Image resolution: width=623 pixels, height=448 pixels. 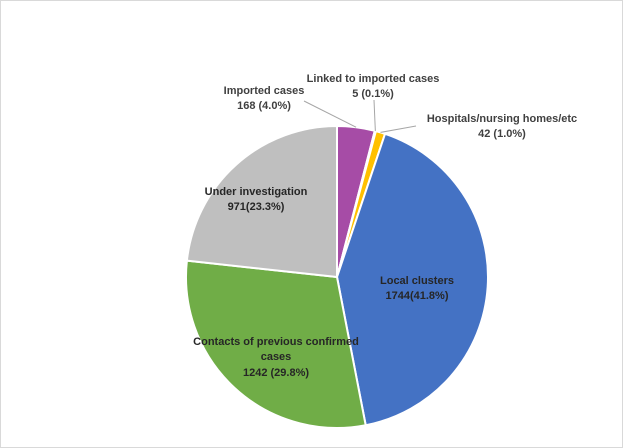 What do you see at coordinates (373, 94) in the screenshot?
I see `label-linked-value: 5 (0.1%)` at bounding box center [373, 94].